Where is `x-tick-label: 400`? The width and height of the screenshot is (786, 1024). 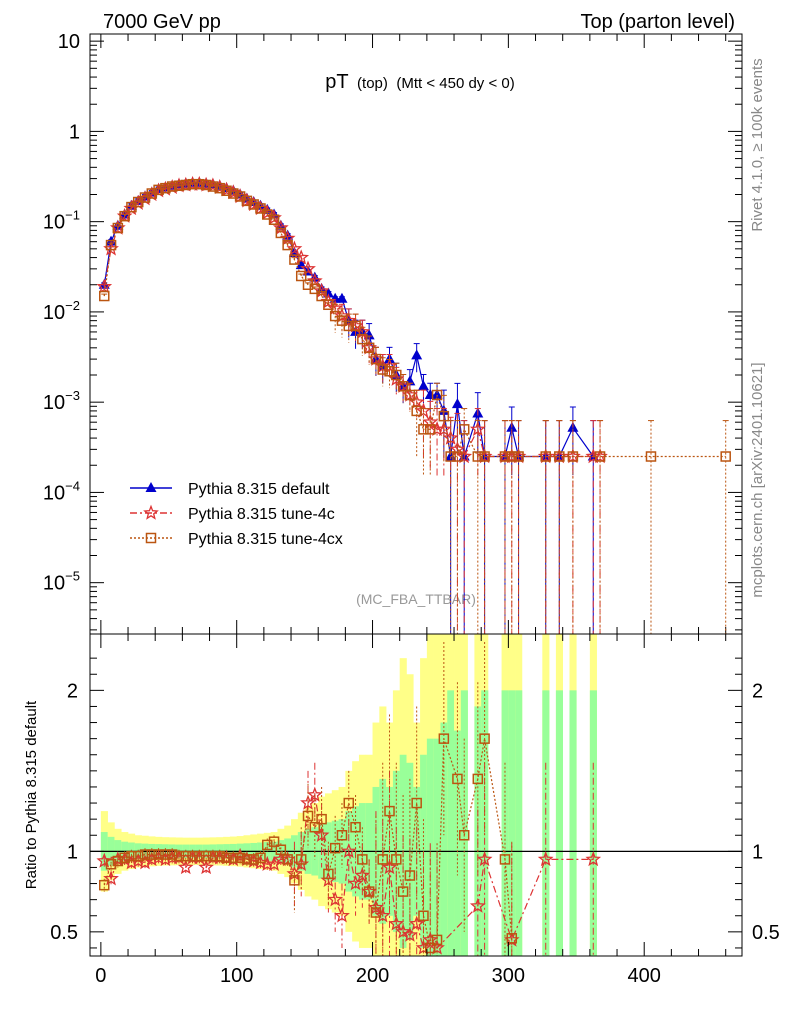
x-tick-label: 400 is located at coordinates (644, 976).